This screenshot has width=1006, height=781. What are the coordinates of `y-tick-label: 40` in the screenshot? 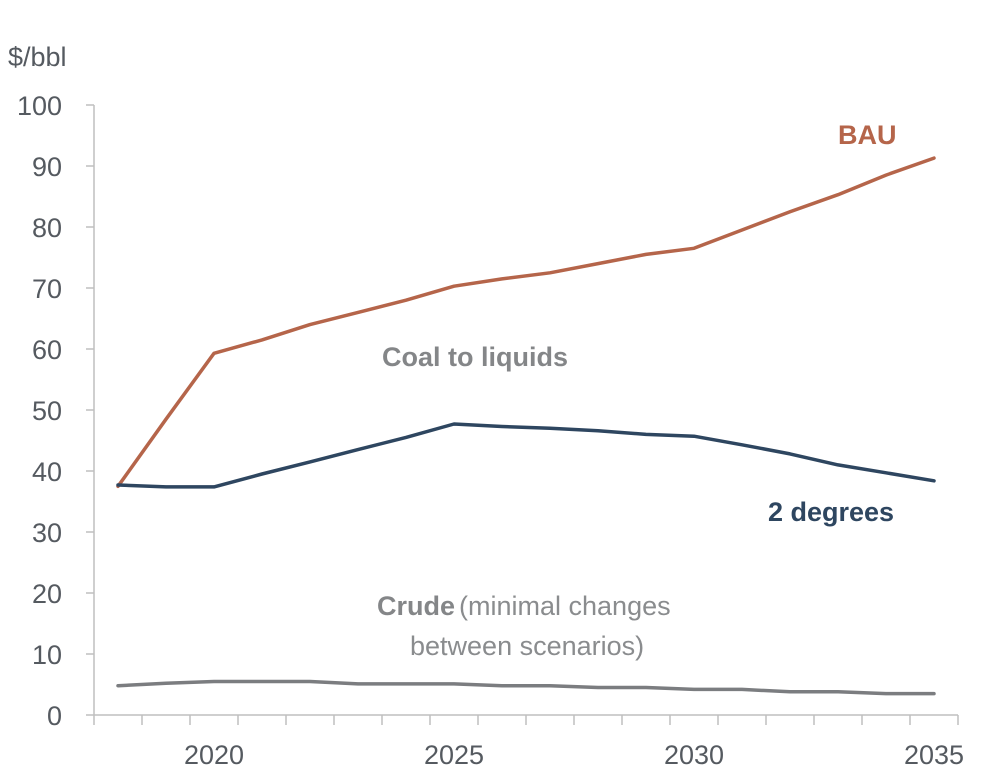 It's located at (47, 472).